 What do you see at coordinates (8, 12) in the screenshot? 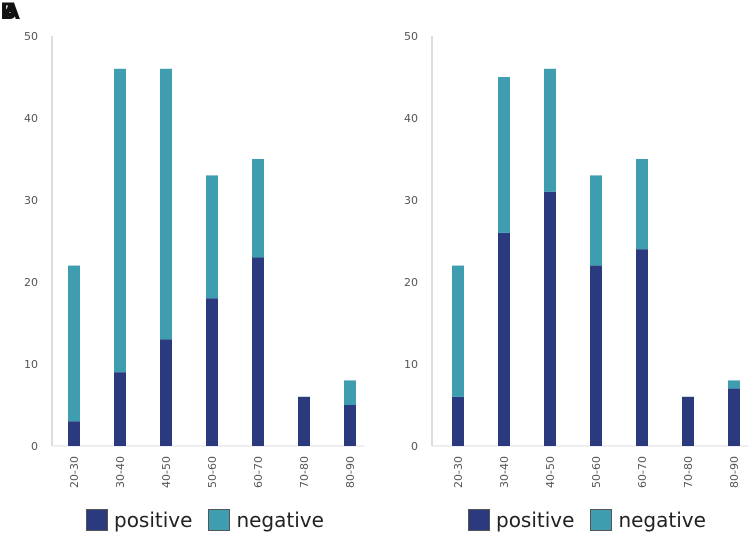
I see `panel-label-b: B` at bounding box center [8, 12].